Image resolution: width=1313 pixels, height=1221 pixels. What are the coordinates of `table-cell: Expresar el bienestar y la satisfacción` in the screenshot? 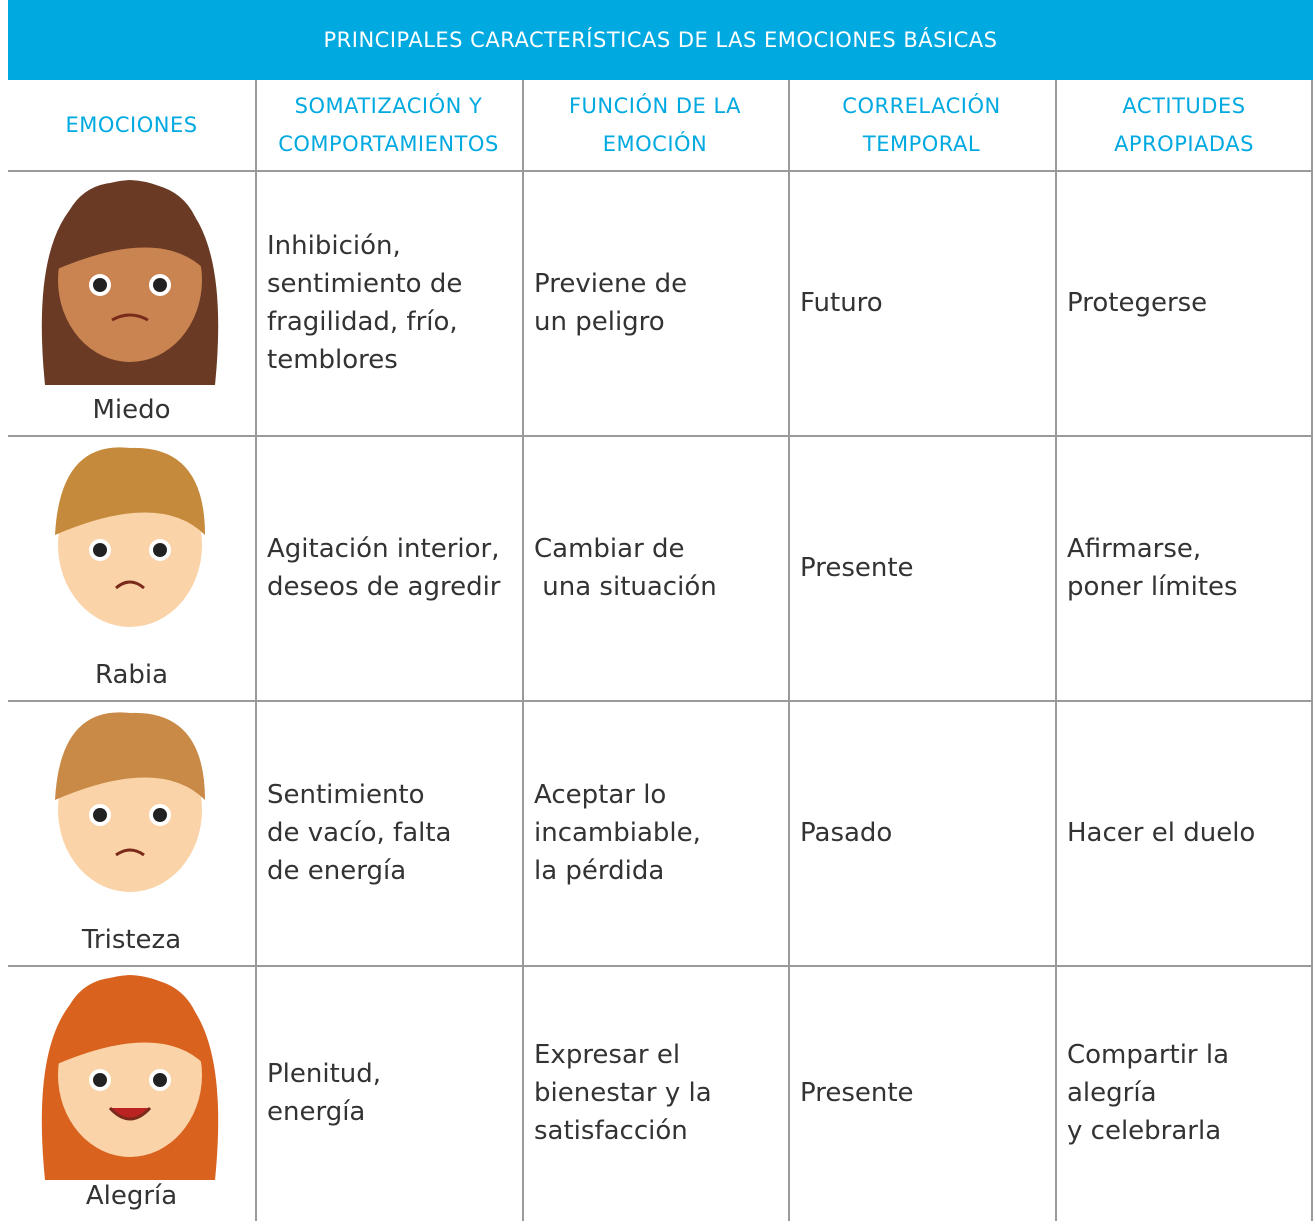 It's located at (655, 1093).